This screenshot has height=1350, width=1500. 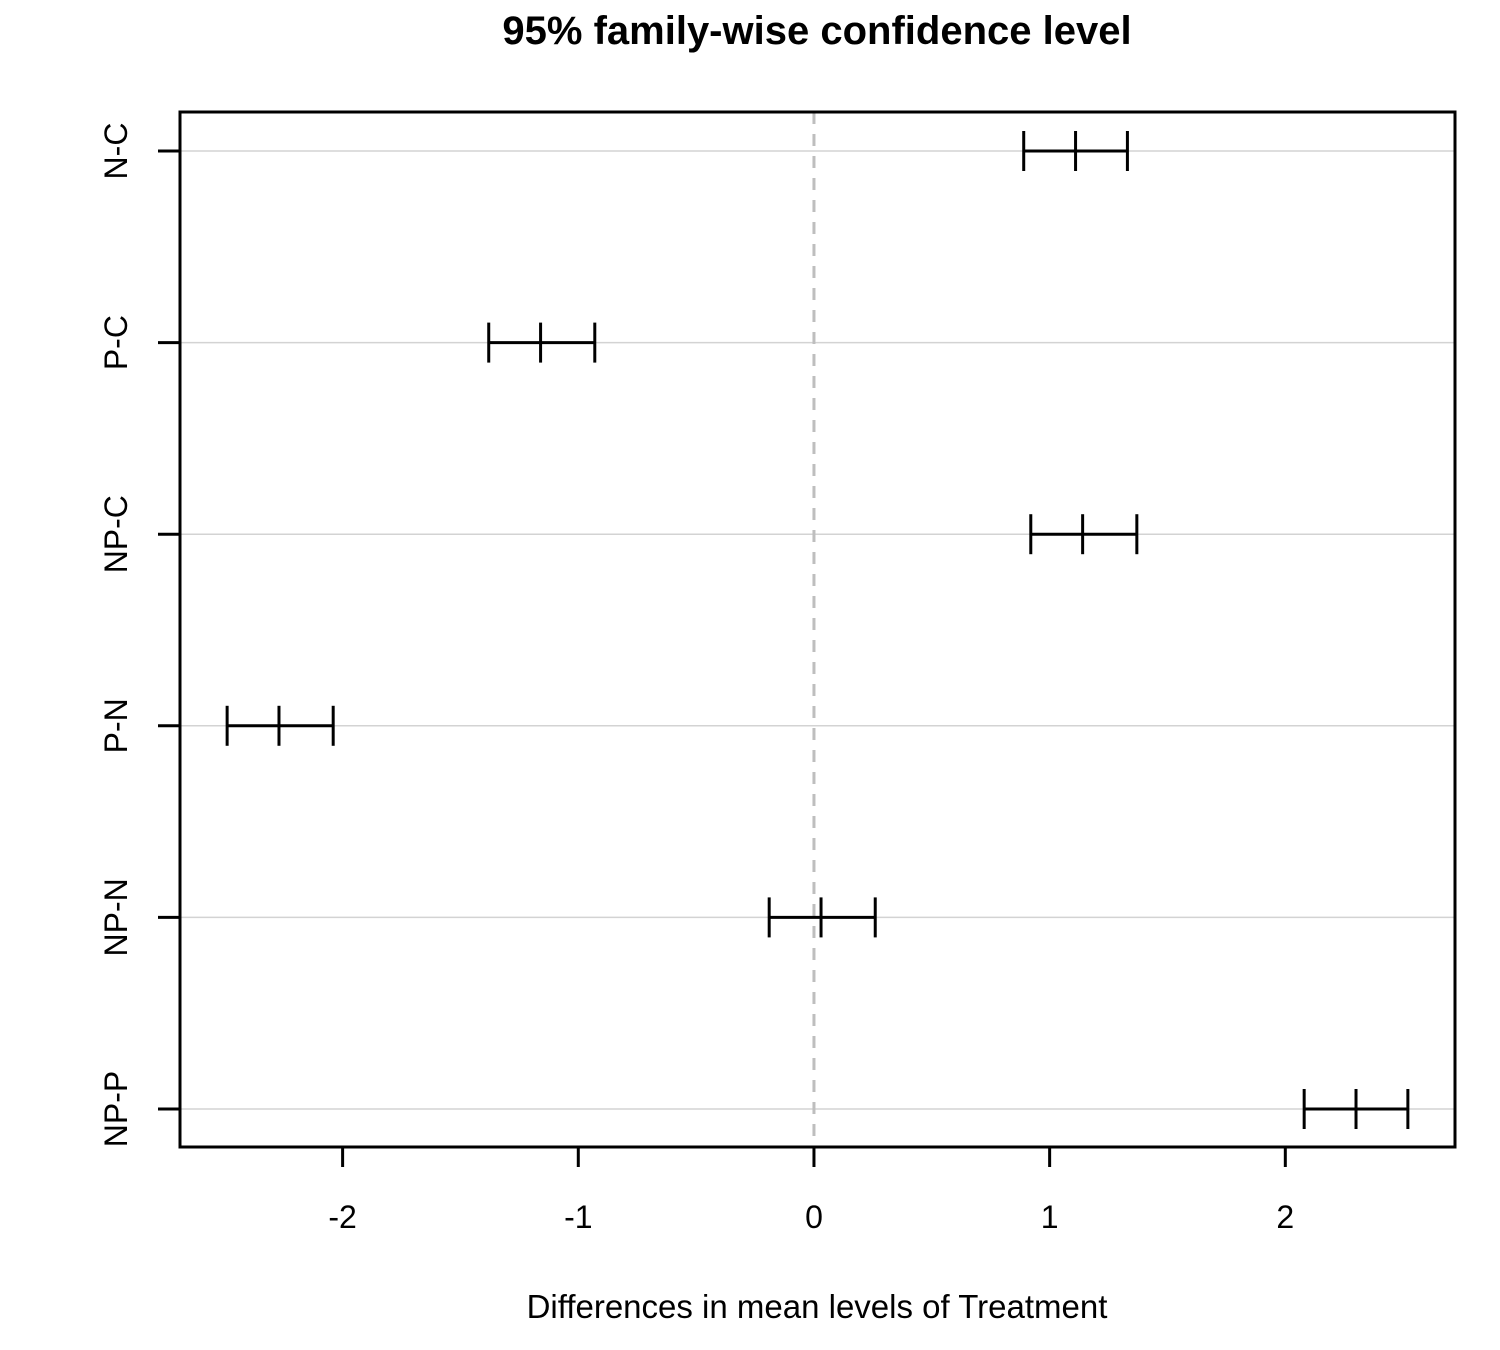 I want to click on x-tick-label: 1, so click(x=1050, y=1217).